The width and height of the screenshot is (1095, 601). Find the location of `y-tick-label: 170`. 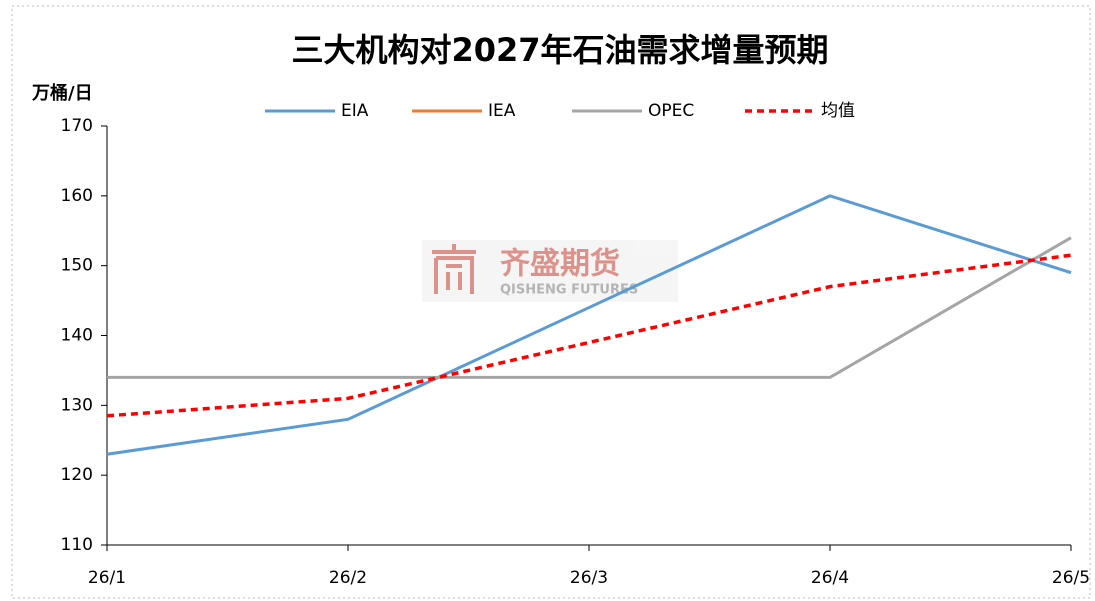

y-tick-label: 170 is located at coordinates (77, 126).